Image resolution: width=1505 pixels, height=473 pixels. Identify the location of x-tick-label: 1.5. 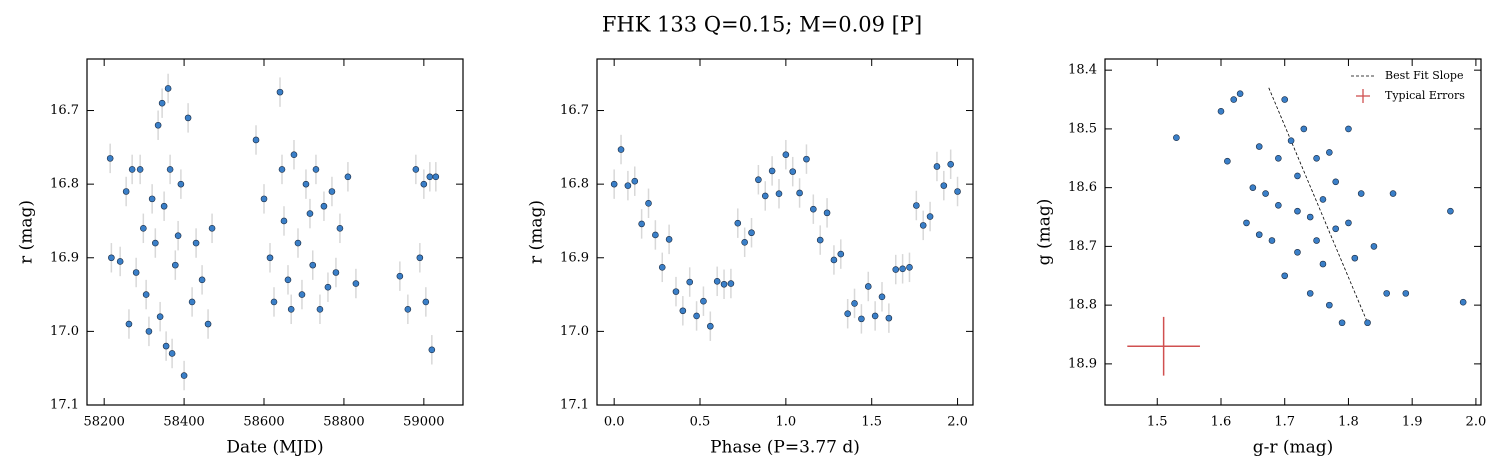
(1157, 422).